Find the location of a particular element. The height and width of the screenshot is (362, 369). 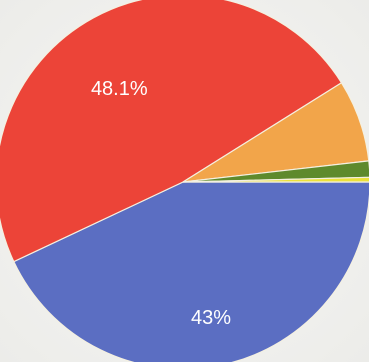

data-label-2: 48.1% is located at coordinates (119, 89).